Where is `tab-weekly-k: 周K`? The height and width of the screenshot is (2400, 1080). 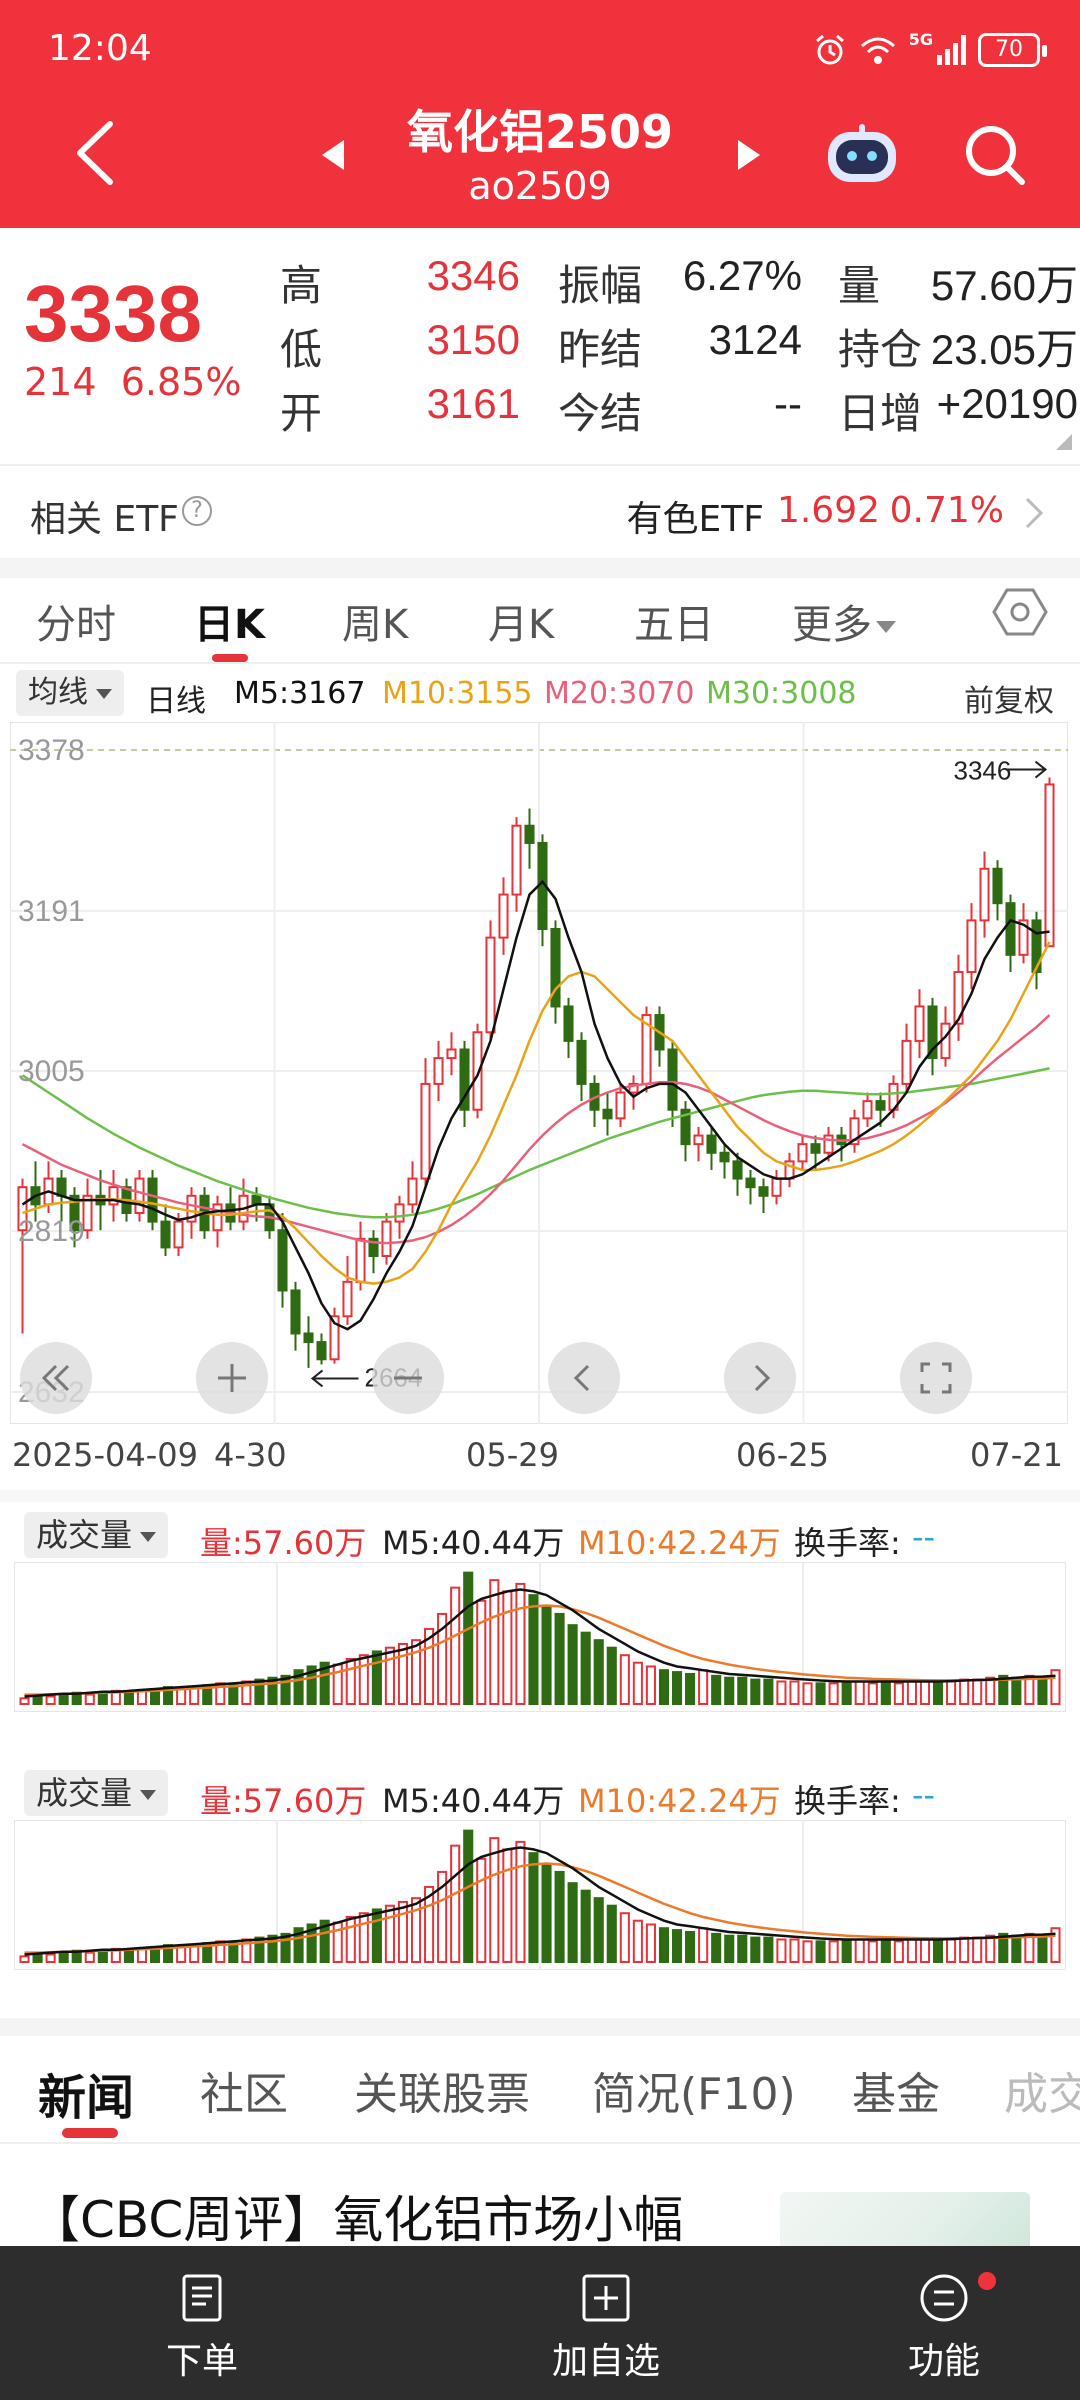
tab-weekly-k: 周K is located at coordinates (375, 625).